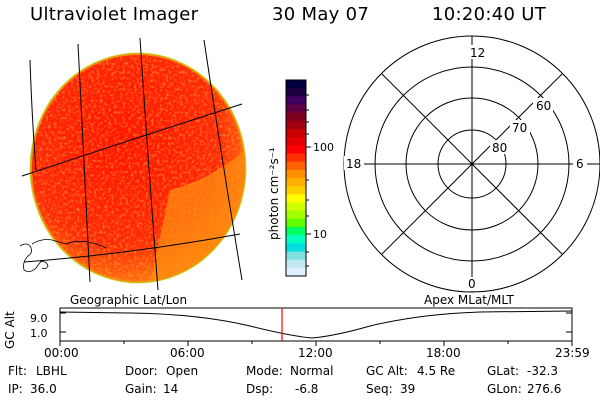  What do you see at coordinates (129, 300) in the screenshot?
I see `timeline-left-label: Geographic Lat/Lon` at bounding box center [129, 300].